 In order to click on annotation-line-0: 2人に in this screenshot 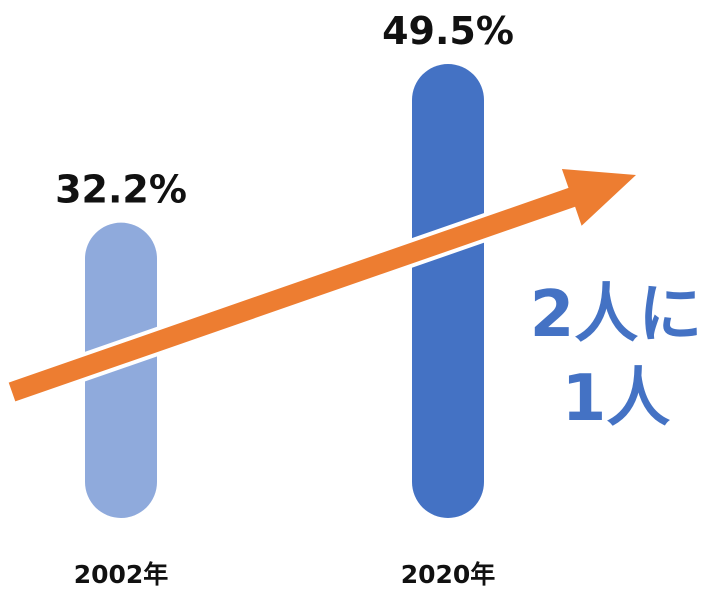, I will do `click(616, 315)`.